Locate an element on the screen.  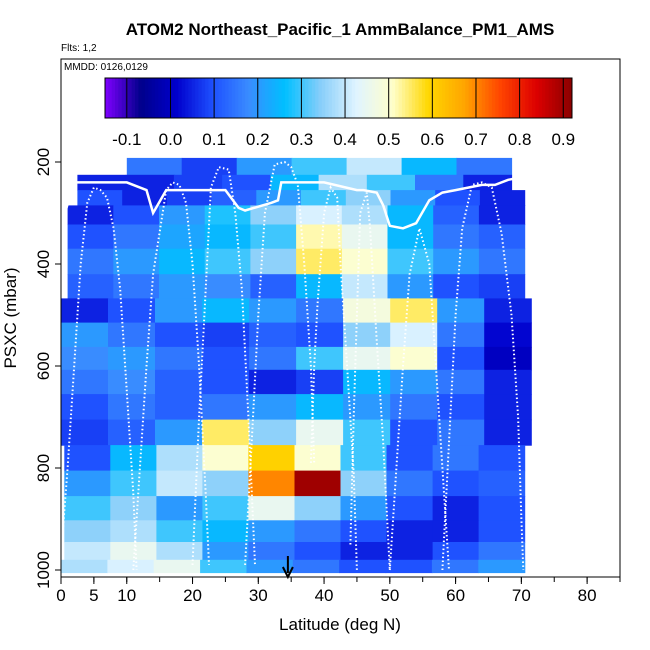
latitude-marker-arrow is located at coordinates (287, 568).